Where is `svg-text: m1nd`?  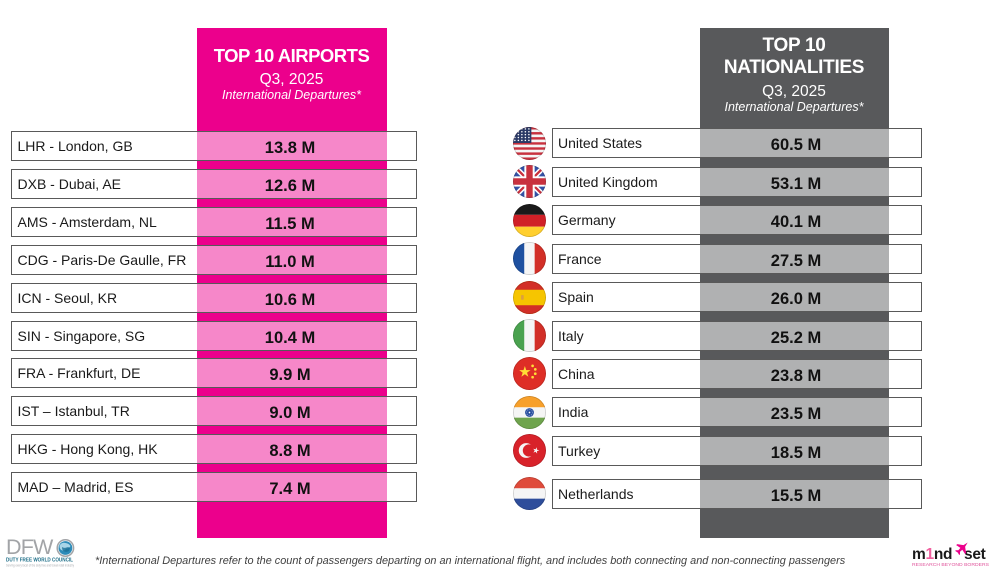
svg-text: m1nd is located at coordinates (932, 554).